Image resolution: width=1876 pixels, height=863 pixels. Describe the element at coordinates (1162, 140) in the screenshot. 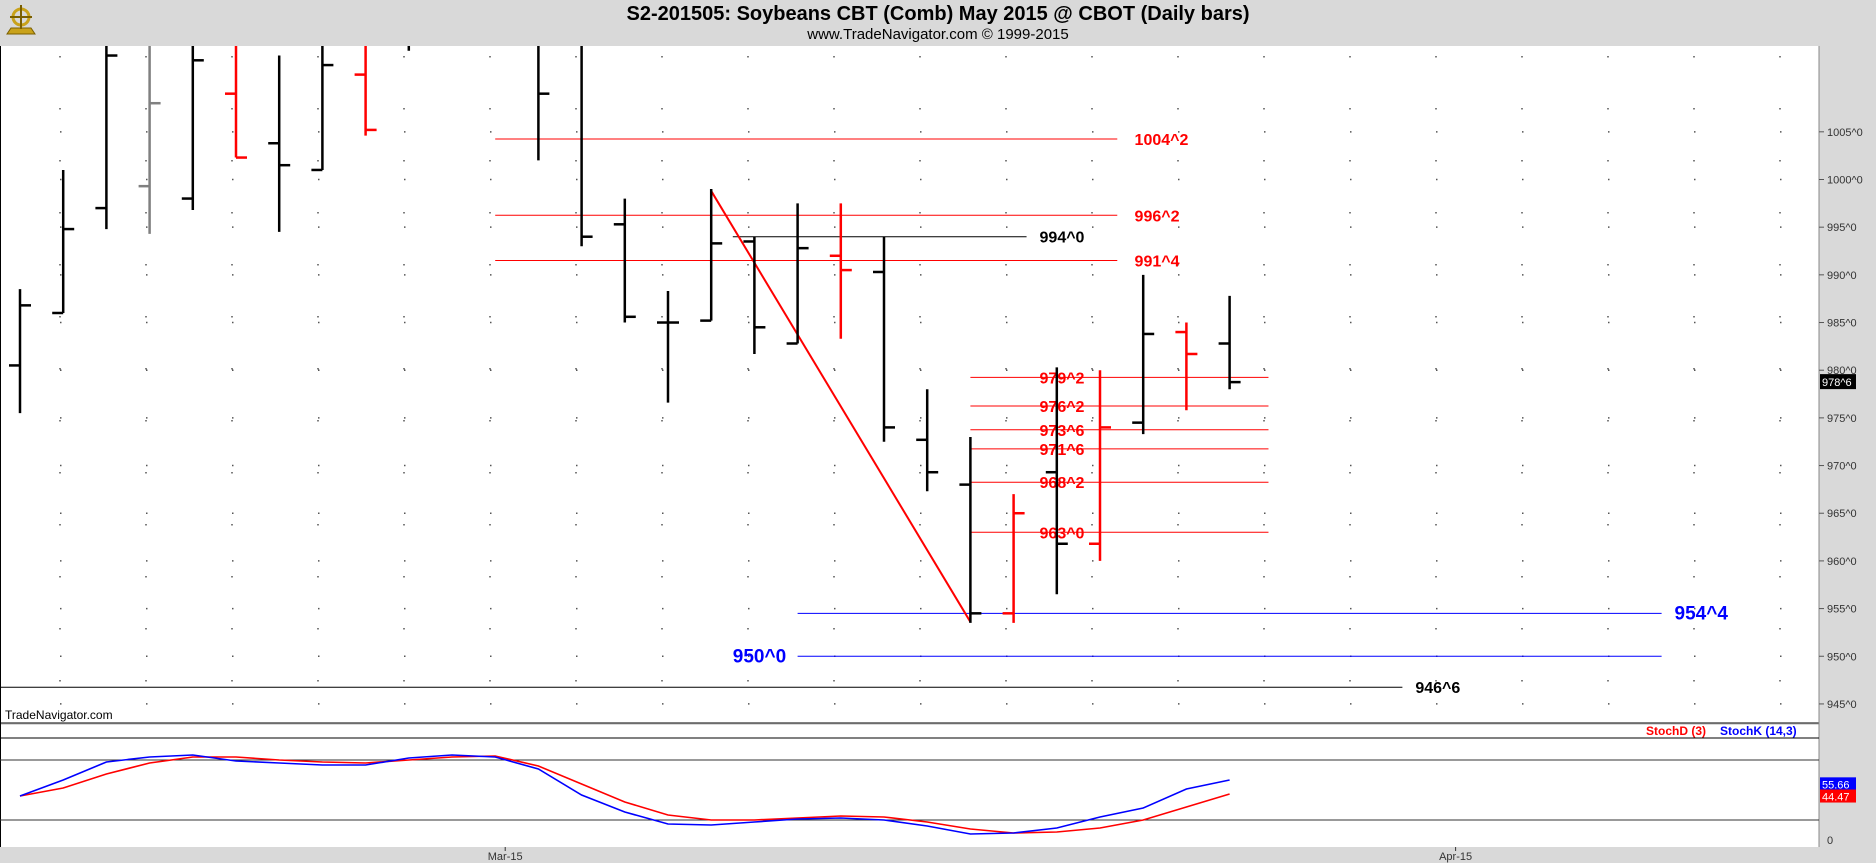

I see `level-label-0: 1004^2` at that location.